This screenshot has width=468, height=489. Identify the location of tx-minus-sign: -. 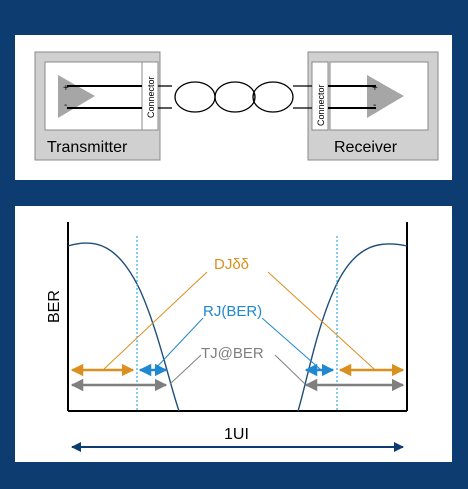
(65, 105).